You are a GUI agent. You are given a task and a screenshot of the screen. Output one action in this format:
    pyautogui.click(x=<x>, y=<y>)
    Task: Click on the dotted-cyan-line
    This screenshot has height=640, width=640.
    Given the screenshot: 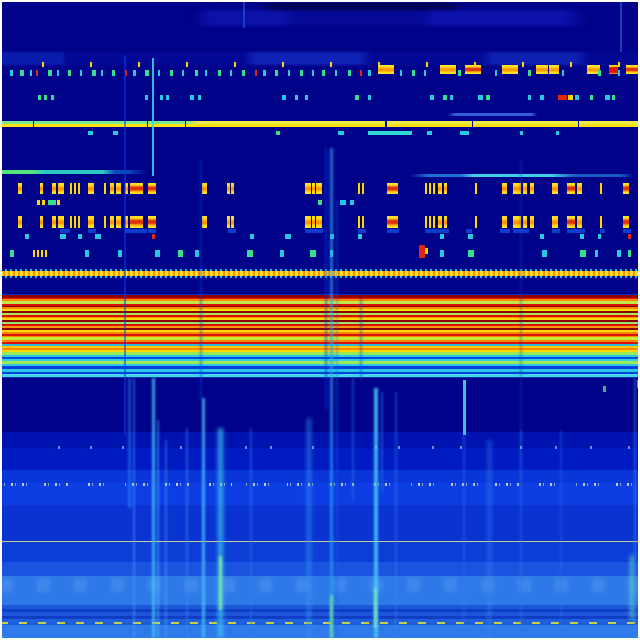 What is the action you would take?
    pyautogui.click(x=320, y=270)
    